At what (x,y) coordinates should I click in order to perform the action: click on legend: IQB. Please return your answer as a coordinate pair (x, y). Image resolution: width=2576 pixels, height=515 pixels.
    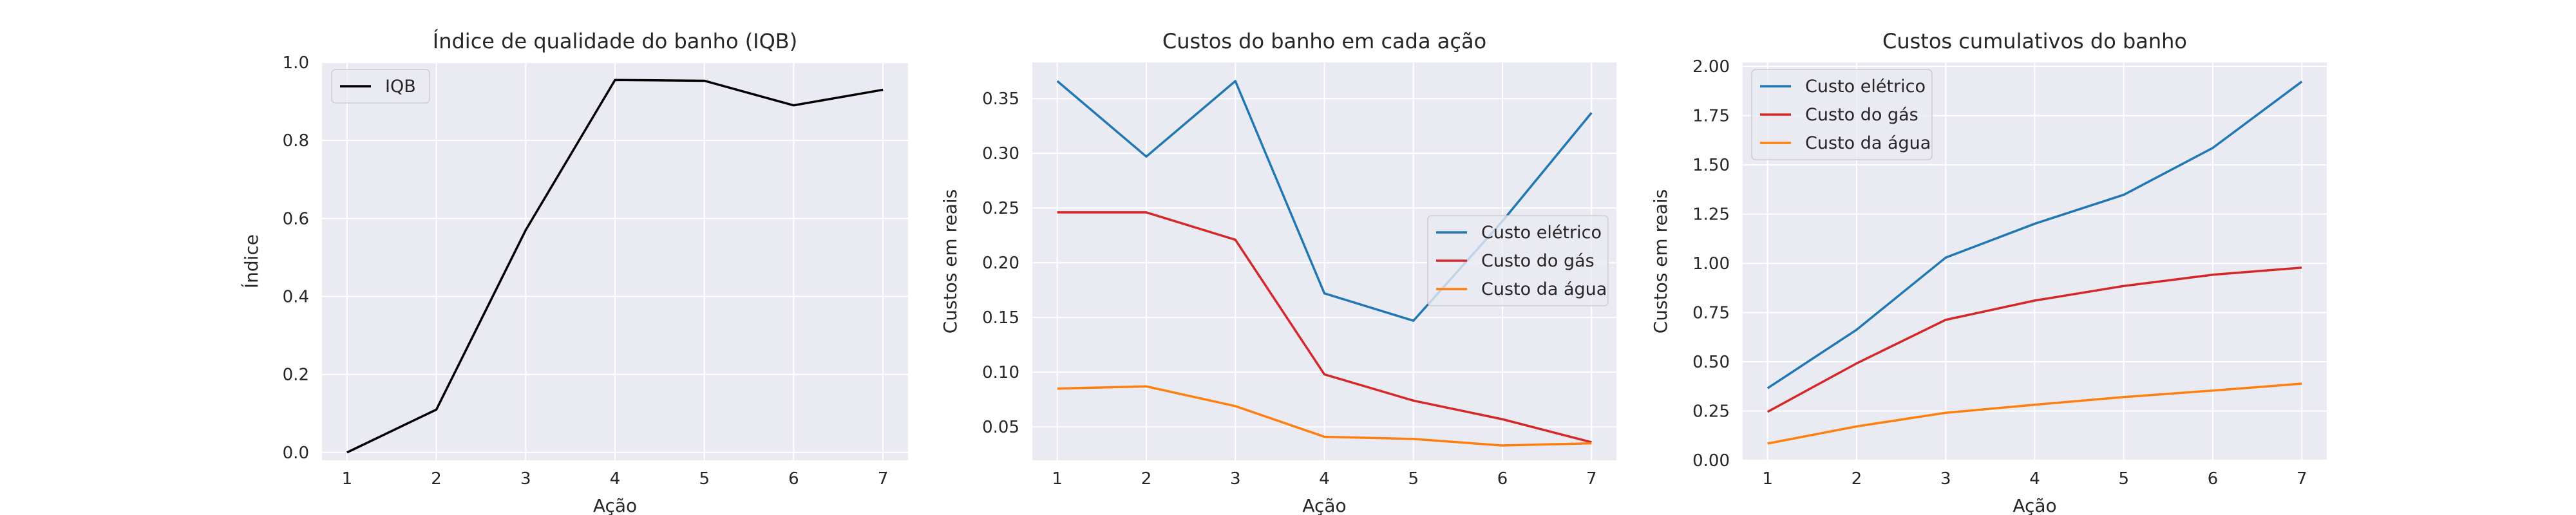
    Looking at the image, I should click on (381, 86).